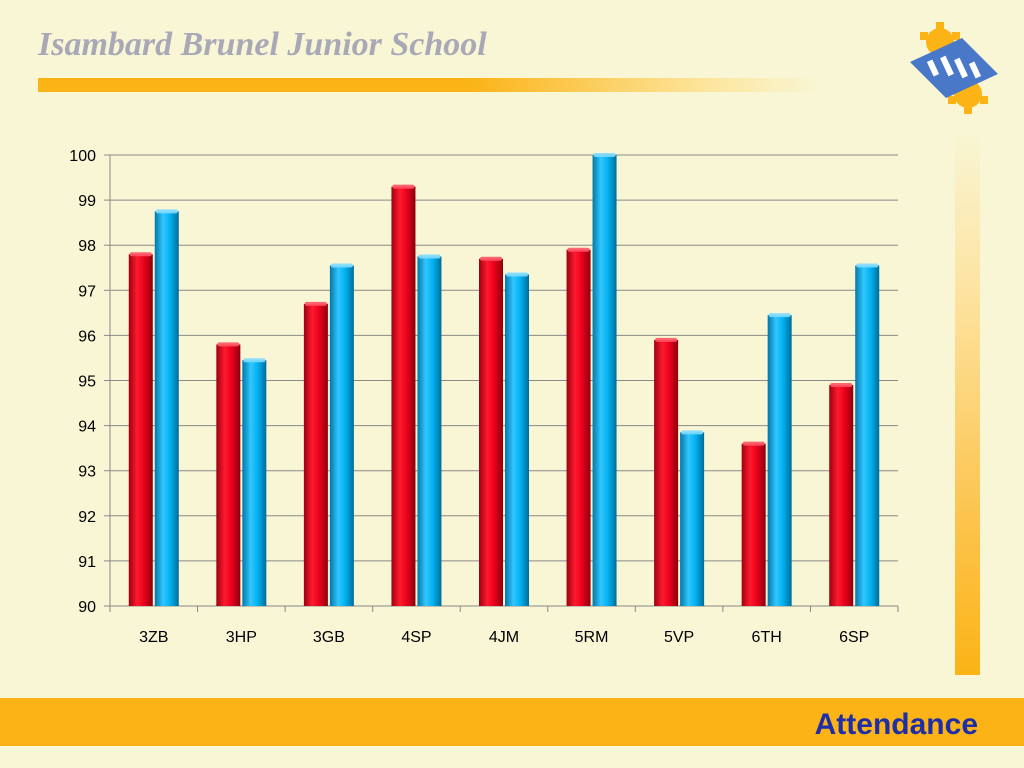 The height and width of the screenshot is (768, 1024). I want to click on y-tick-label: 97, so click(87, 291).